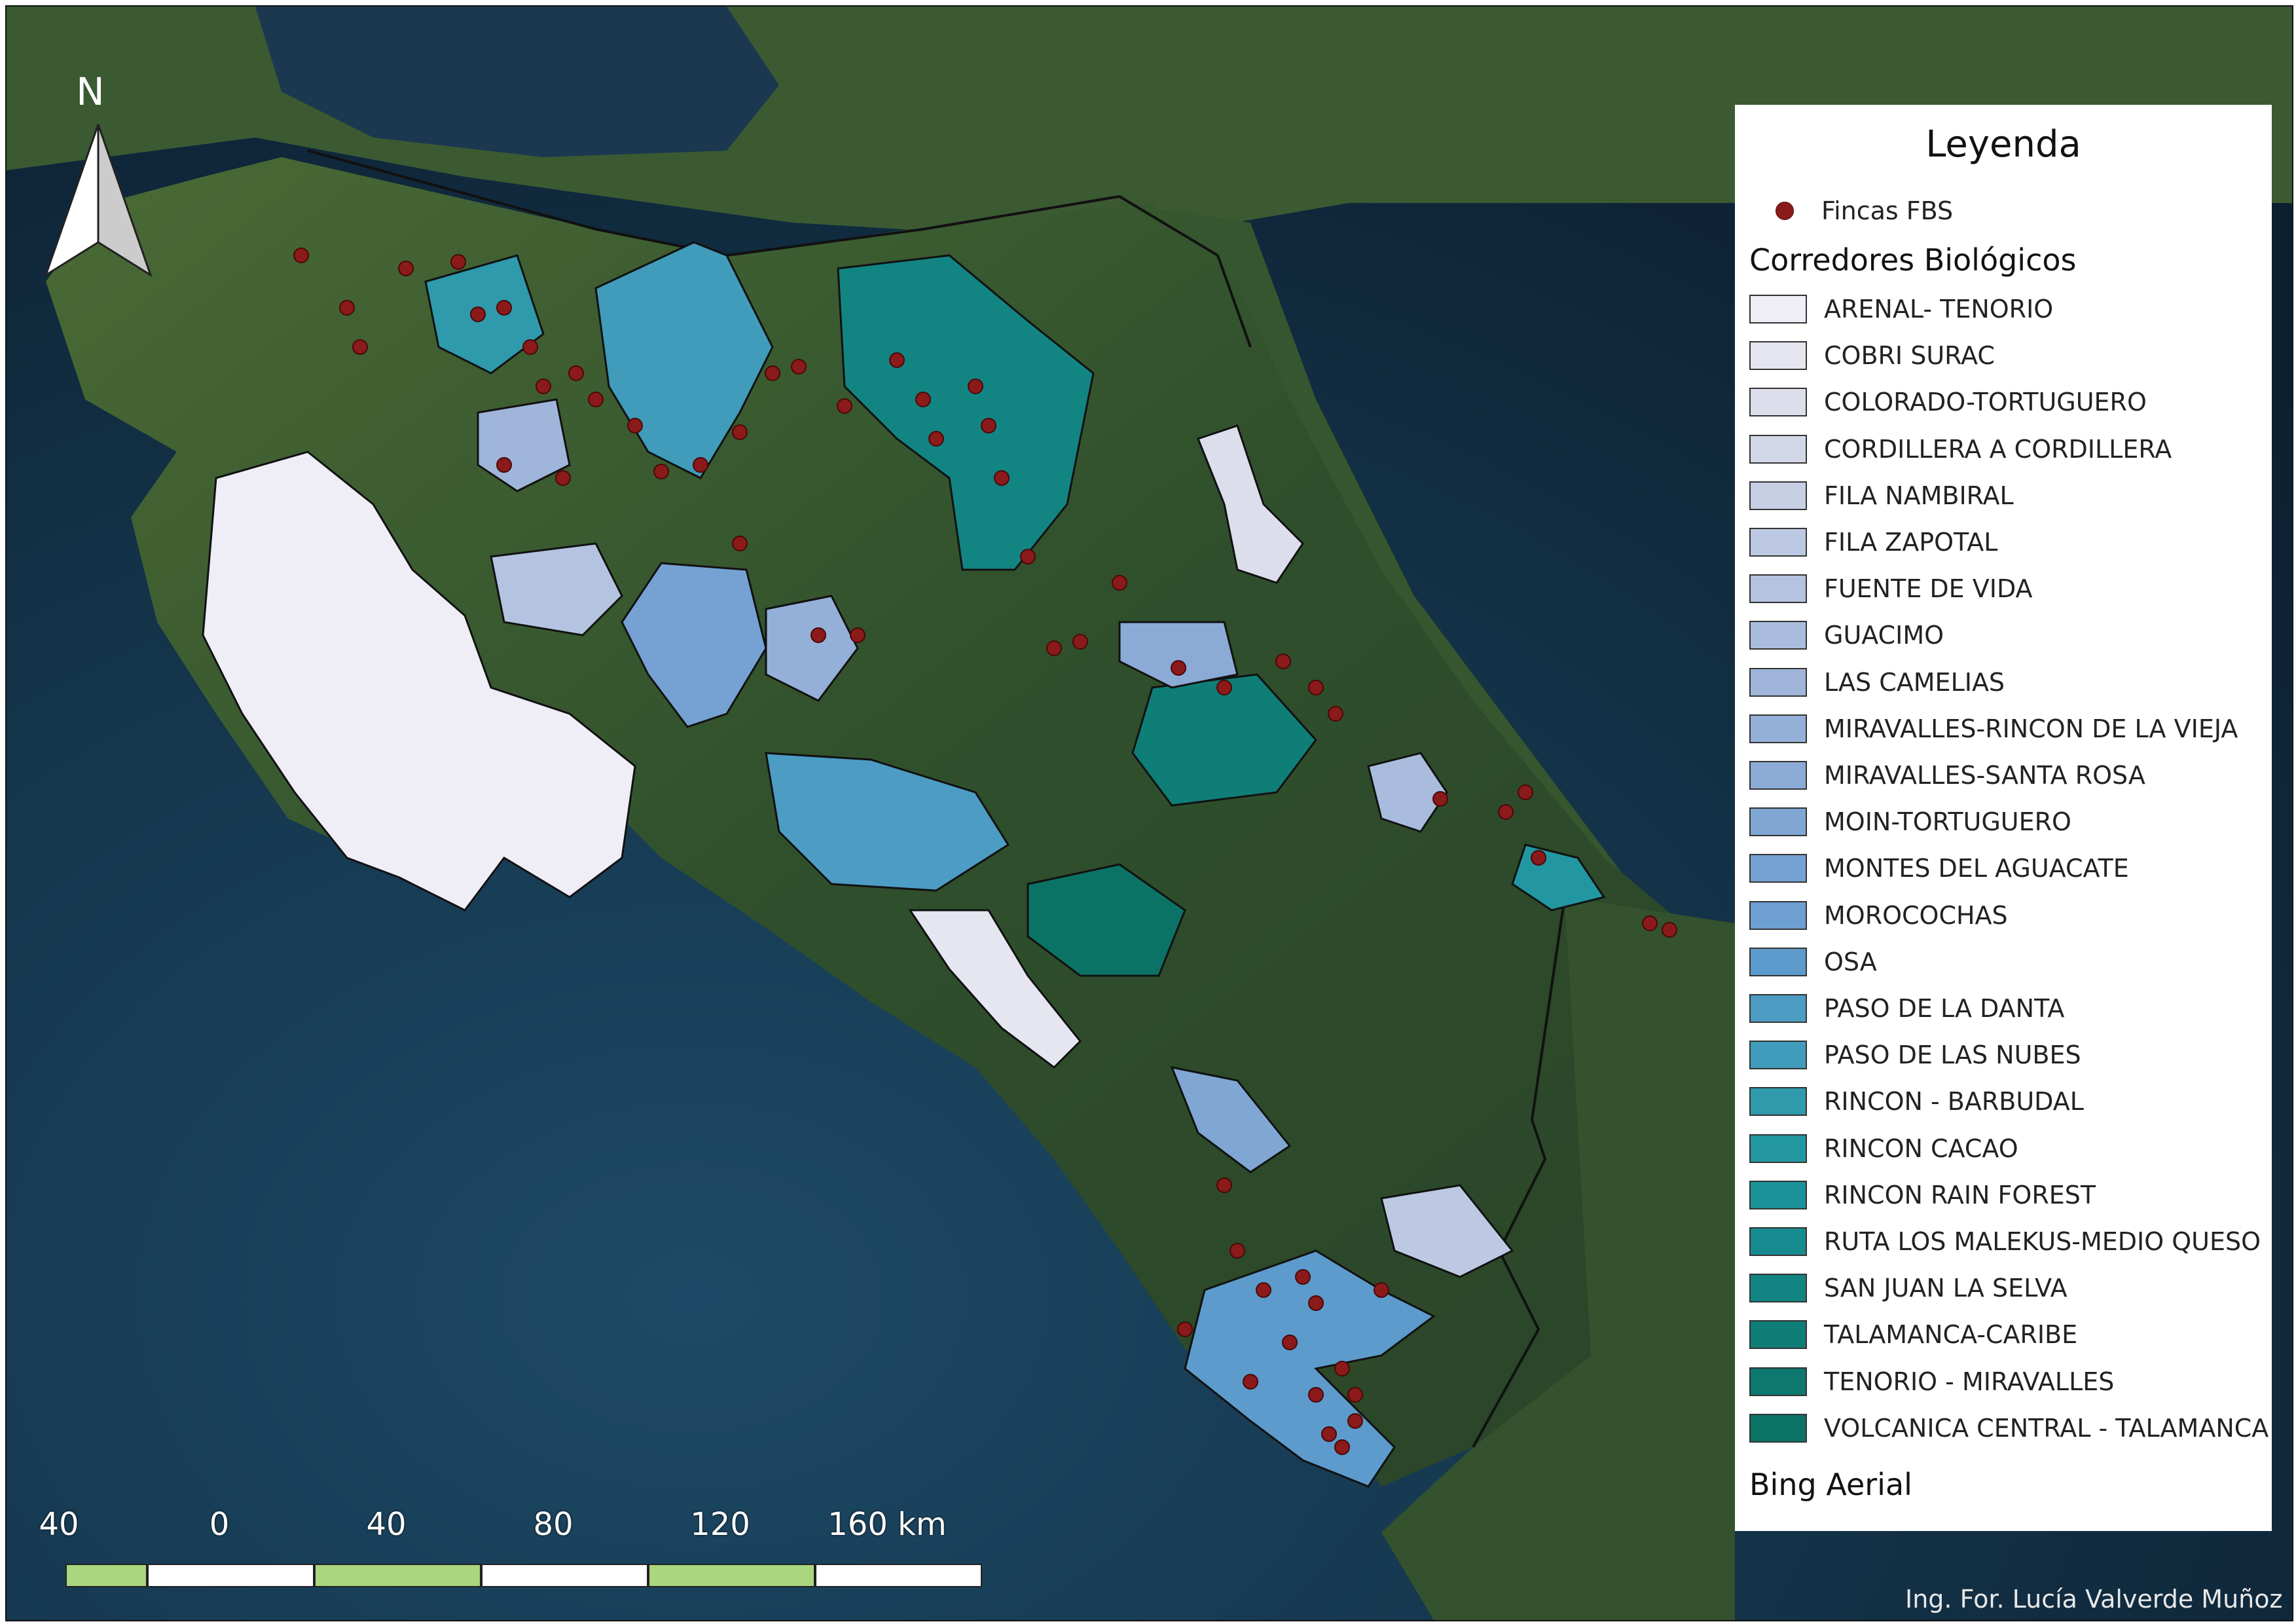 The image size is (2296, 1624). I want to click on legend-item-corridor: RINCON RAIN FOREST, so click(1922, 1194).